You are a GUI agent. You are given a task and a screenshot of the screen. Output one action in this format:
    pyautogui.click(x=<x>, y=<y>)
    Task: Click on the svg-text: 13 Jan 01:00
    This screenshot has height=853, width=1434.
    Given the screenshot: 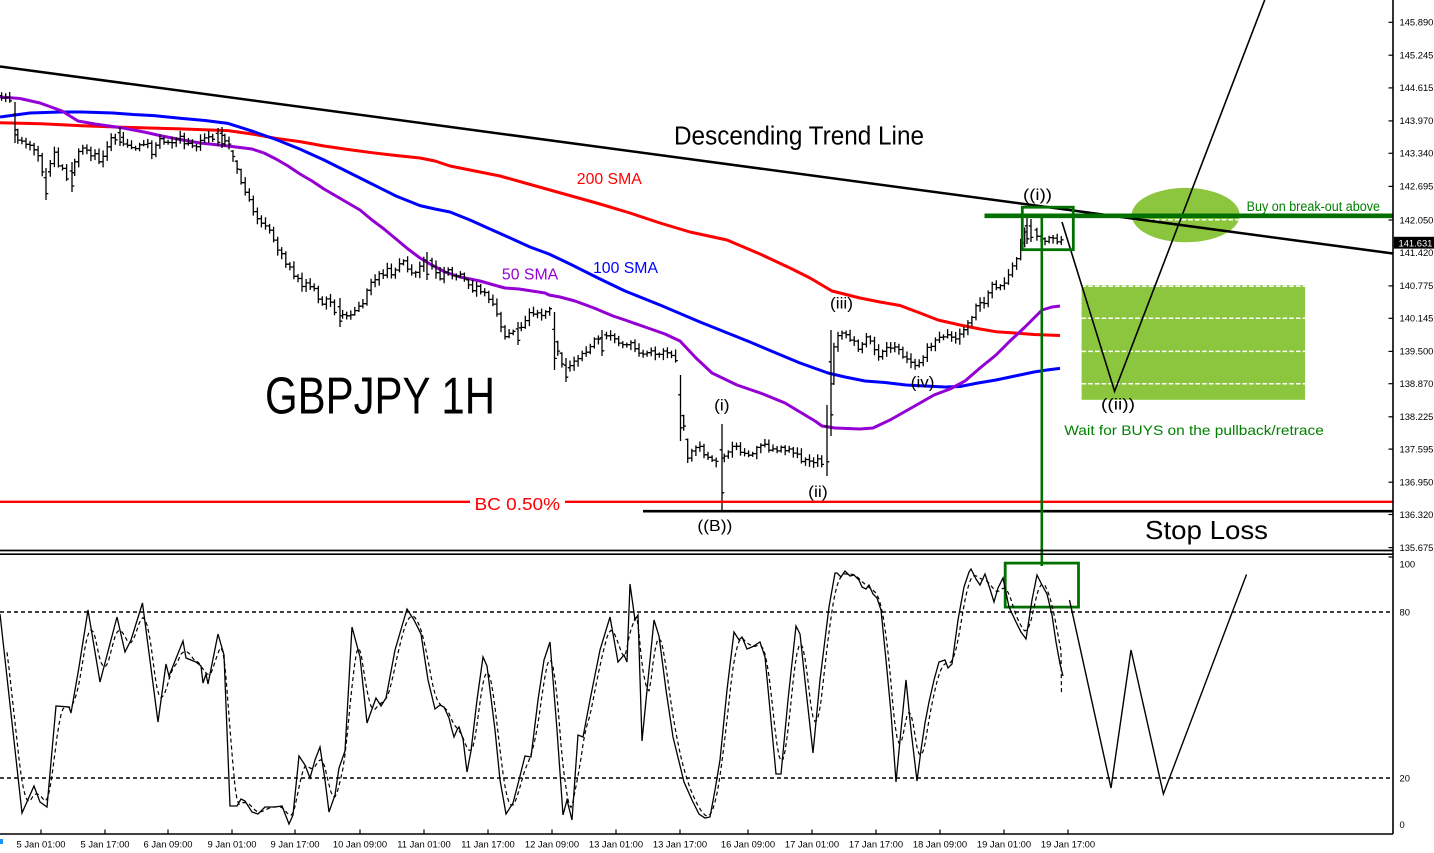 What is the action you would take?
    pyautogui.click(x=616, y=843)
    